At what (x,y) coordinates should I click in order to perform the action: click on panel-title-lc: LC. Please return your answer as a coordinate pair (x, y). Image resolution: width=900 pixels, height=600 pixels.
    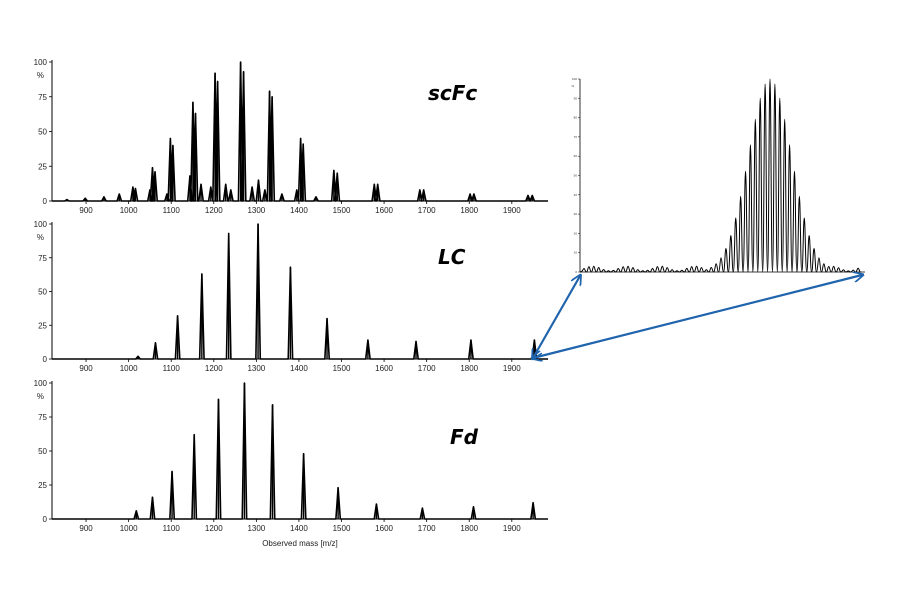
    Looking at the image, I should click on (452, 257).